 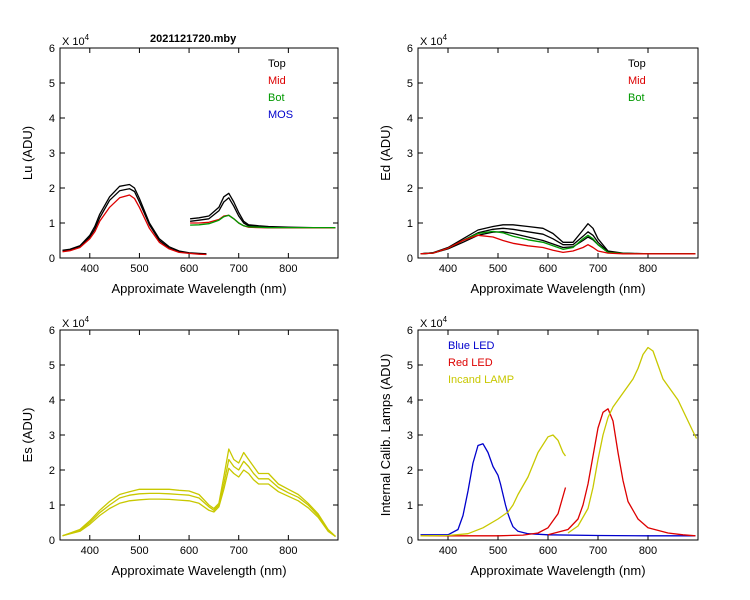 I want to click on y-axis-label: Lu (ADU), so click(x=27, y=153).